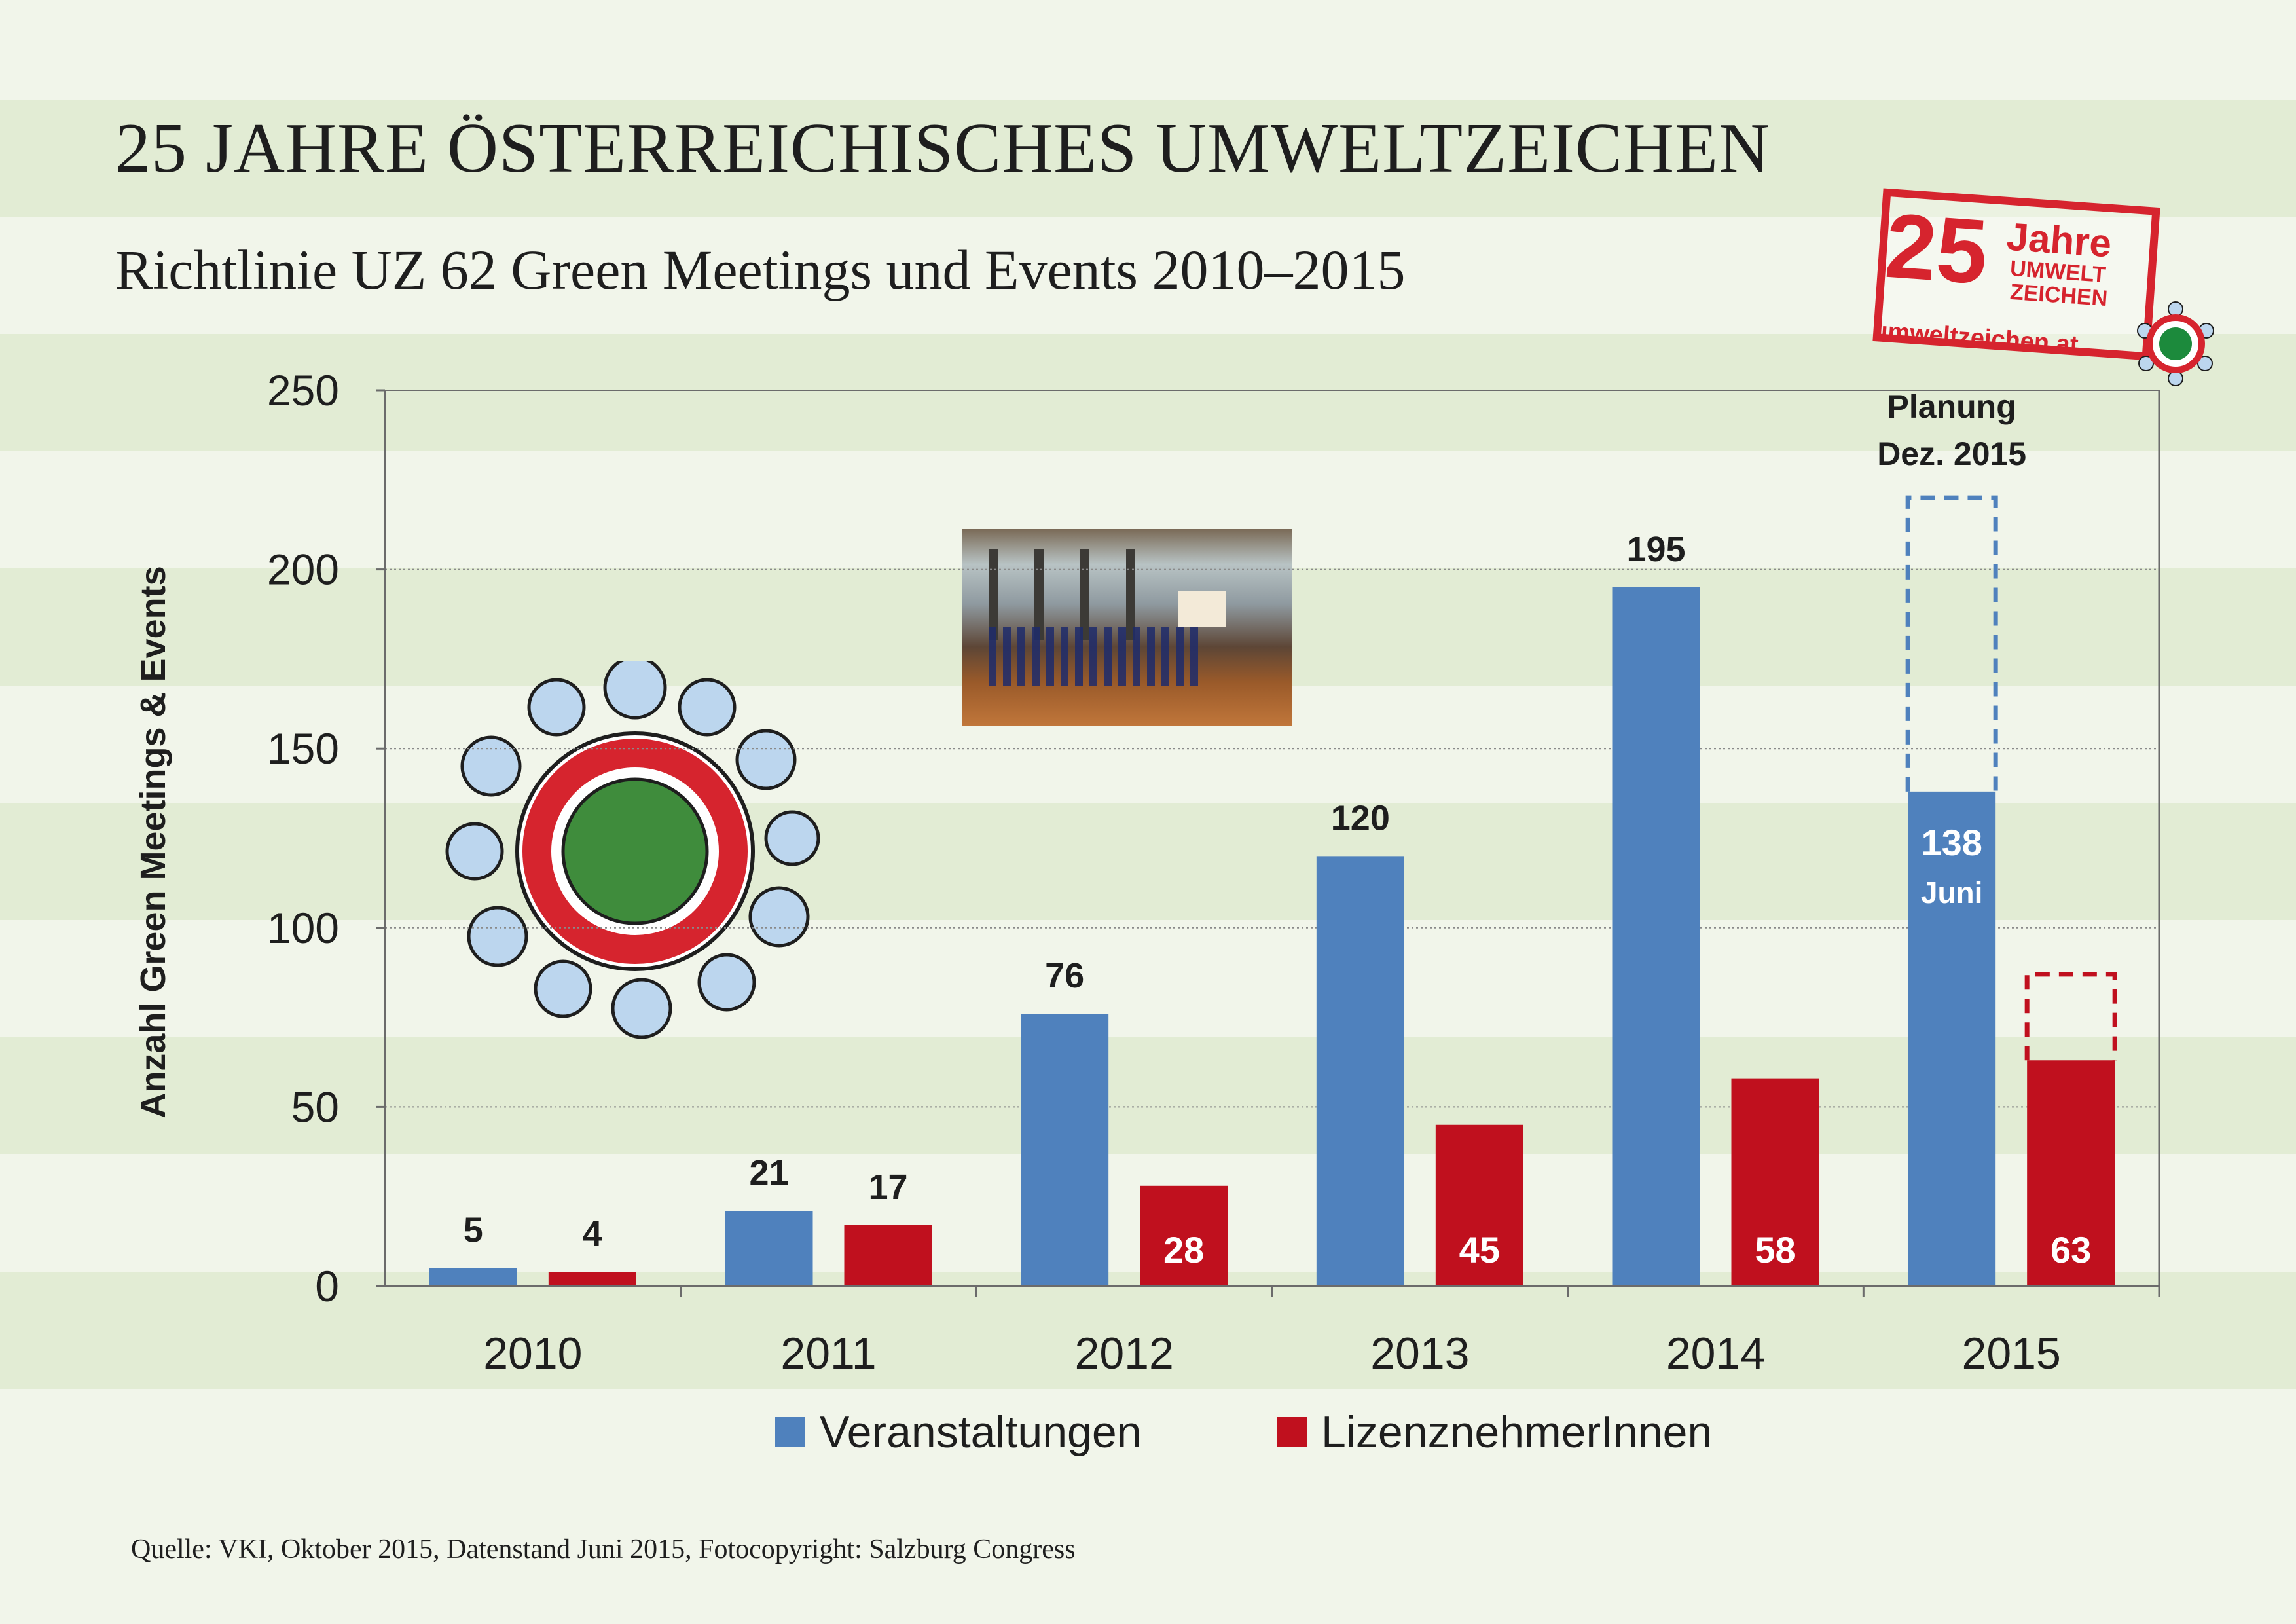 This screenshot has height=1624, width=2296. Describe the element at coordinates (473, 1230) in the screenshot. I see `data-label: 5` at that location.